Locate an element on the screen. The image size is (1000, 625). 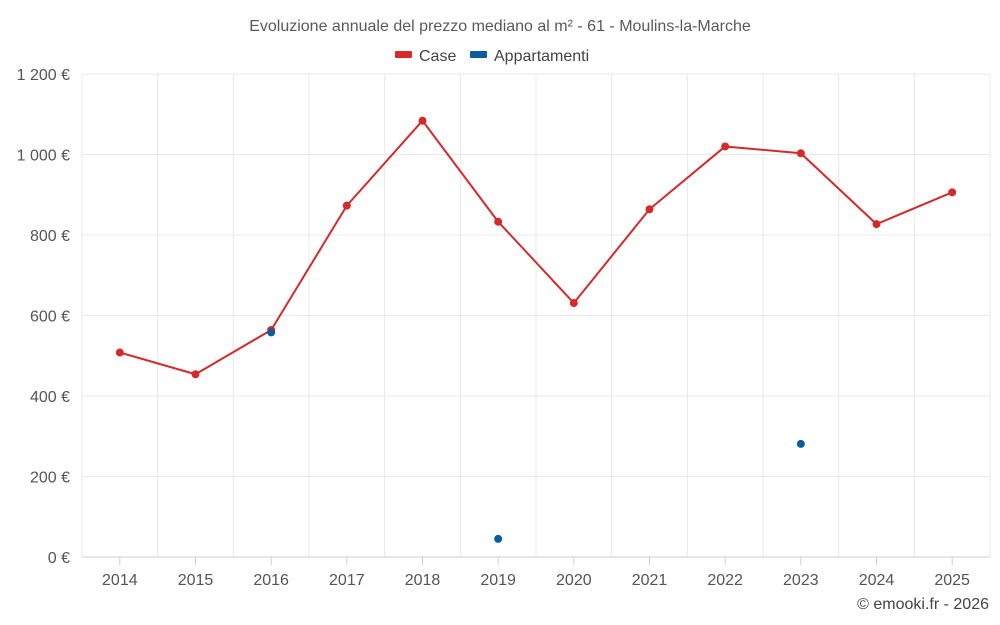
x-tick-label: 2024 is located at coordinates (877, 580).